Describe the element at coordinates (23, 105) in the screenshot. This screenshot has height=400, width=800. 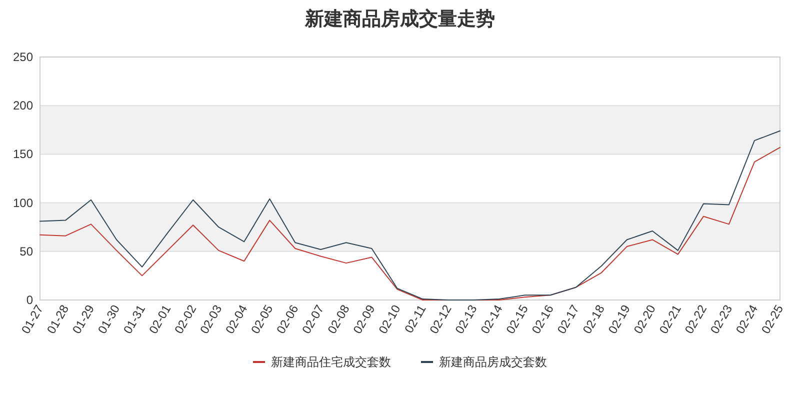
I see `y-tick-label: 200` at that location.